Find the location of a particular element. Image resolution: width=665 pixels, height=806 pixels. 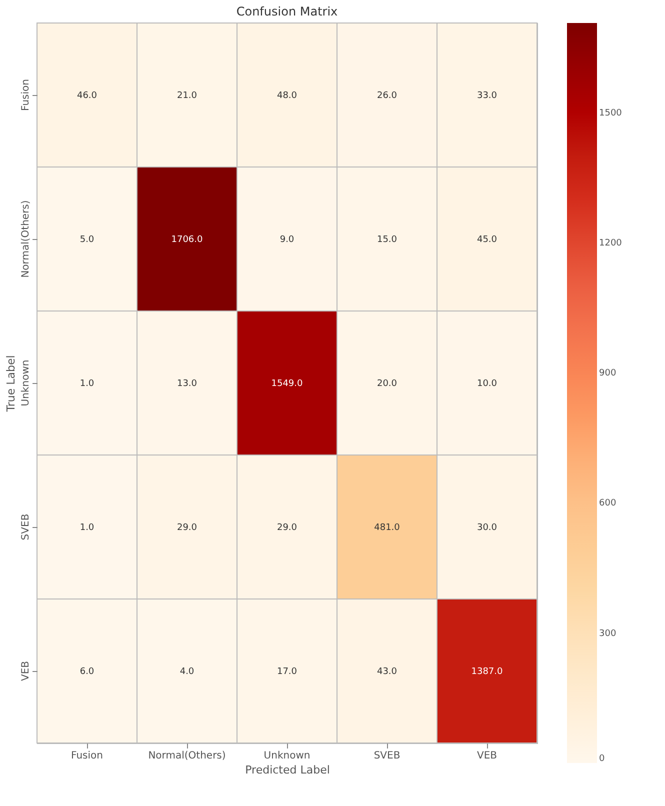

x-tick-label: Unknown is located at coordinates (287, 756).